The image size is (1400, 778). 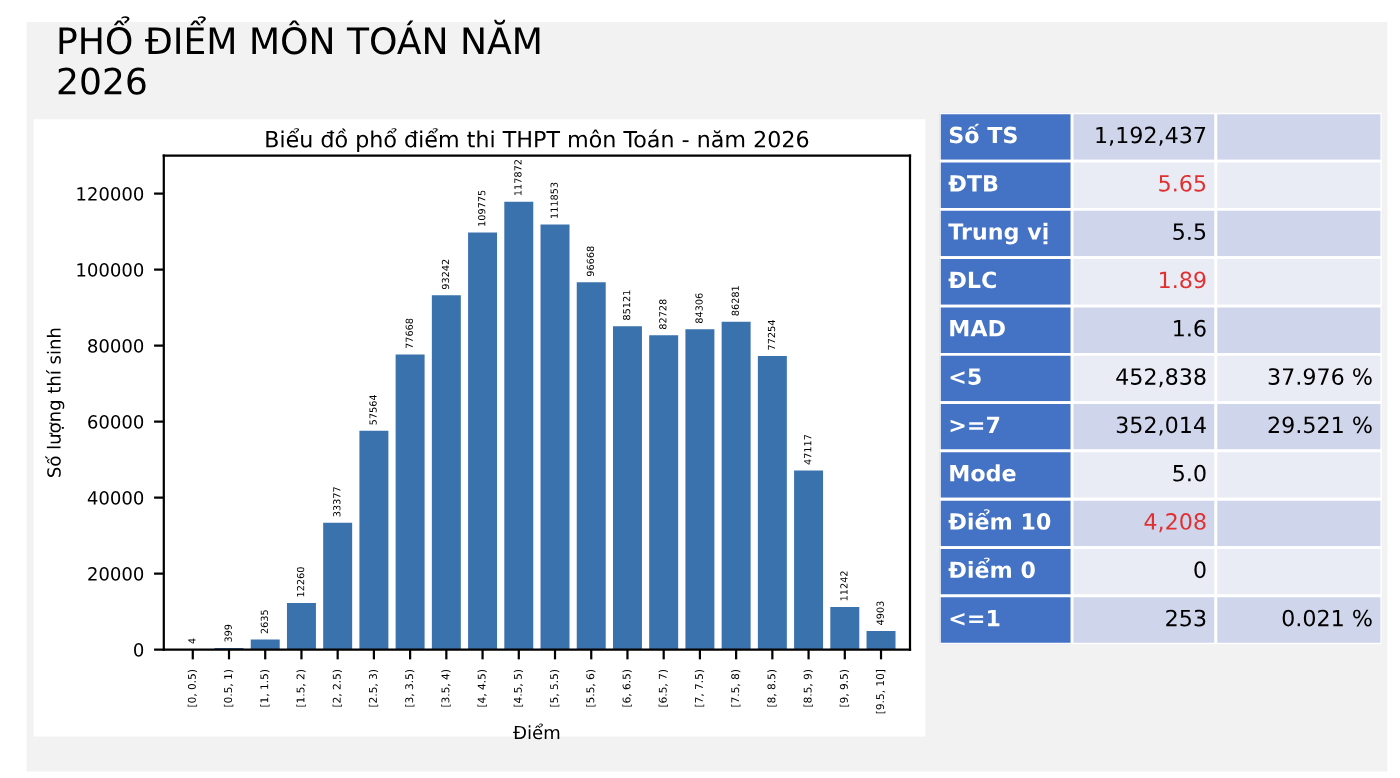 What do you see at coordinates (1161, 426) in the screenshot?
I see `text: 352,014` at bounding box center [1161, 426].